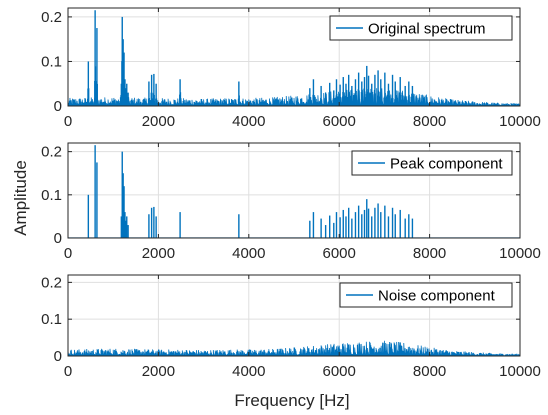  What do you see at coordinates (20, 198) in the screenshot?
I see `y-axis-label: Amplitude` at bounding box center [20, 198].